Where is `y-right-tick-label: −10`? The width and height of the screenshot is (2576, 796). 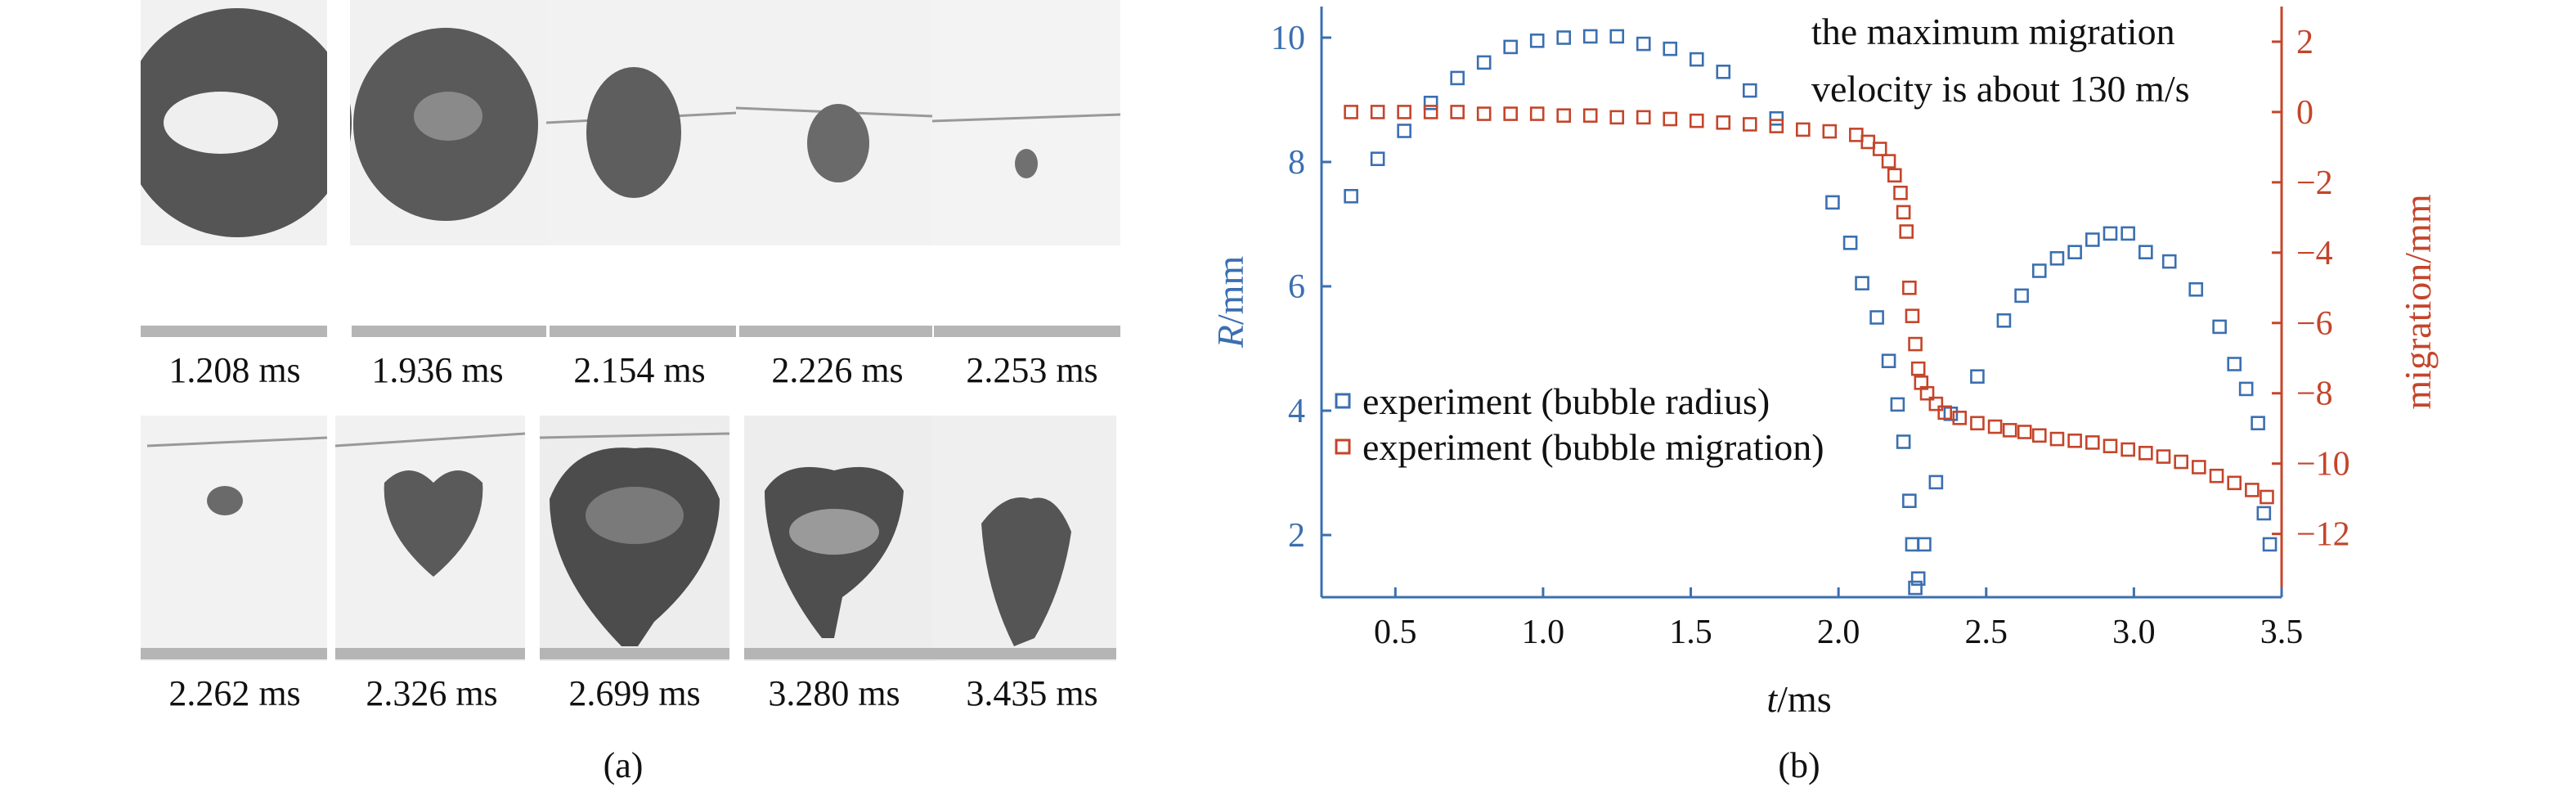
y-right-tick-label: −10 is located at coordinates (2323, 465).